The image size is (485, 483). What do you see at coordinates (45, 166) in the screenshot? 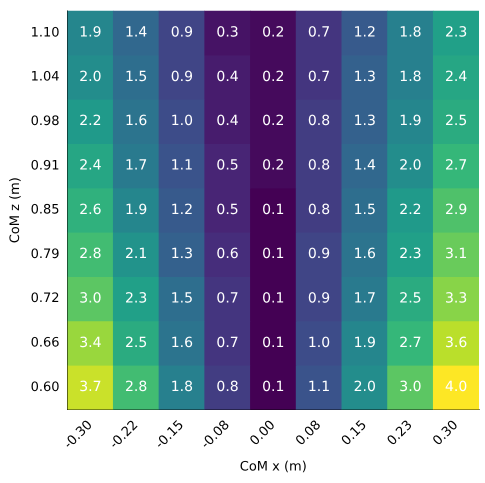
I see `y-tick-label: 0.91` at bounding box center [45, 166].